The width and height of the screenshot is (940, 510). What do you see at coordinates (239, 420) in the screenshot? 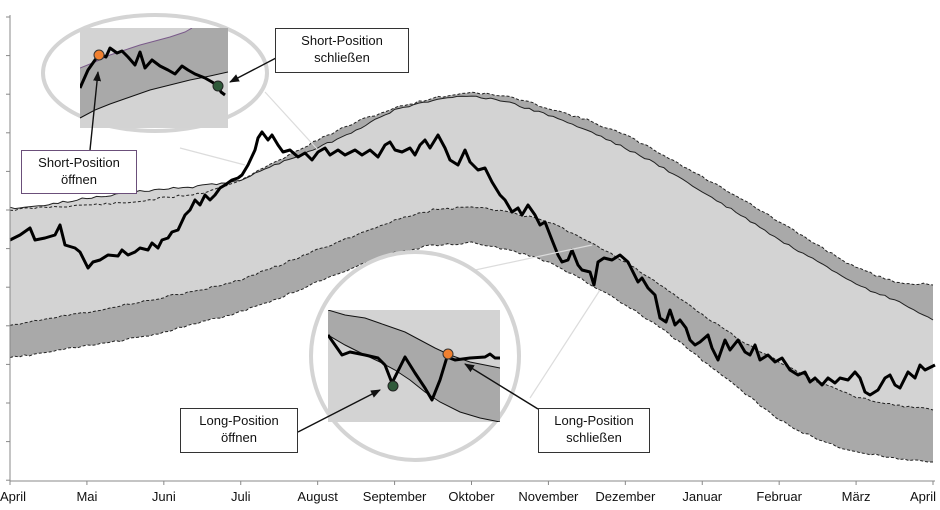
I see `callout-long-open-line1: Long-Position` at bounding box center [239, 420].